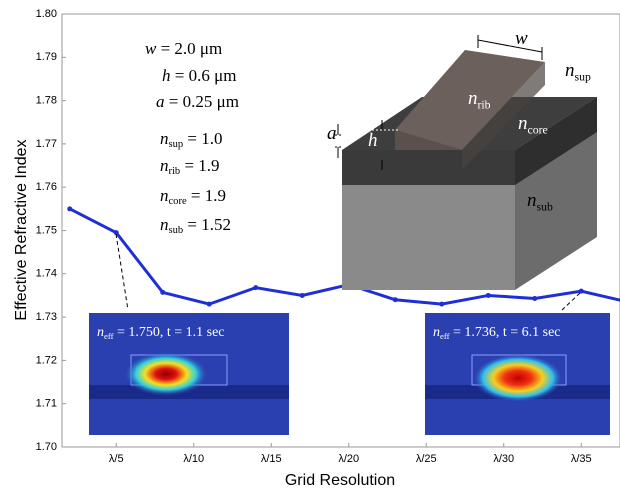  I want to click on diagram-label: nsup, so click(578, 71).